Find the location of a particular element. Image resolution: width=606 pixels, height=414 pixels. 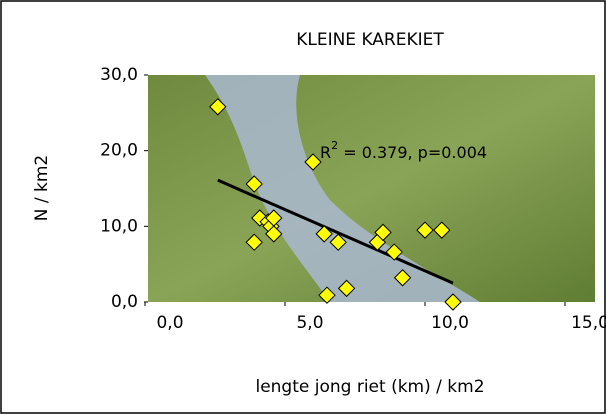

x-axis-title: lengte jong riet (km) / km2 is located at coordinates (369, 387).